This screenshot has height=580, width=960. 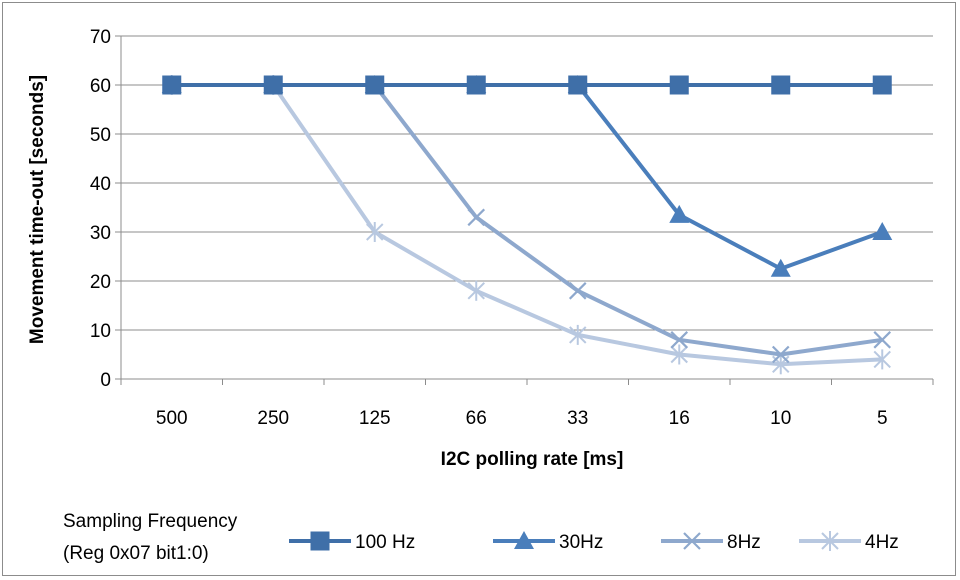 I want to click on y-tick-label: 40, so click(x=100, y=184).